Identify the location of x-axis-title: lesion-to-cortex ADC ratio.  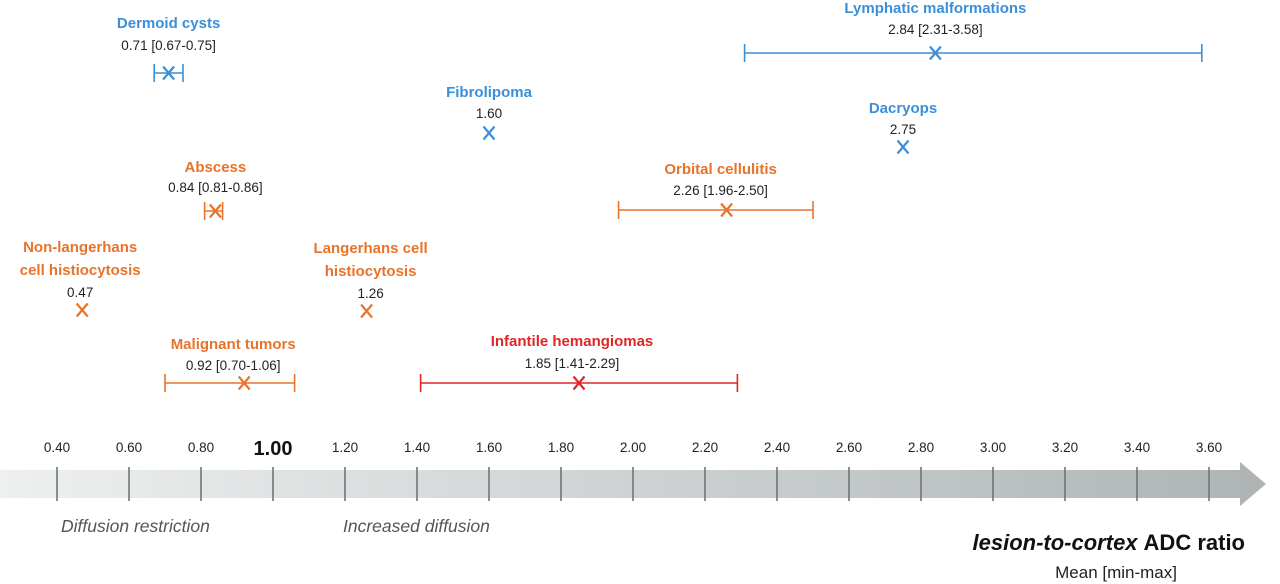
(1109, 542).